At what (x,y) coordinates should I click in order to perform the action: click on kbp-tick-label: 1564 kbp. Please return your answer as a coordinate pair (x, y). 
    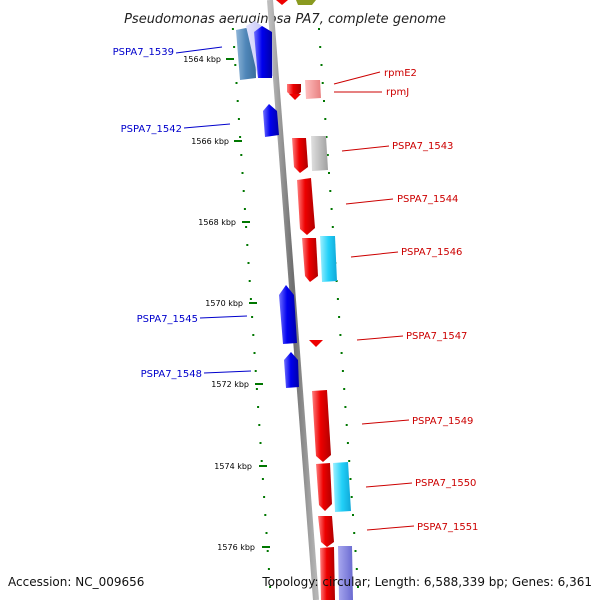
    Looking at the image, I should click on (202, 59).